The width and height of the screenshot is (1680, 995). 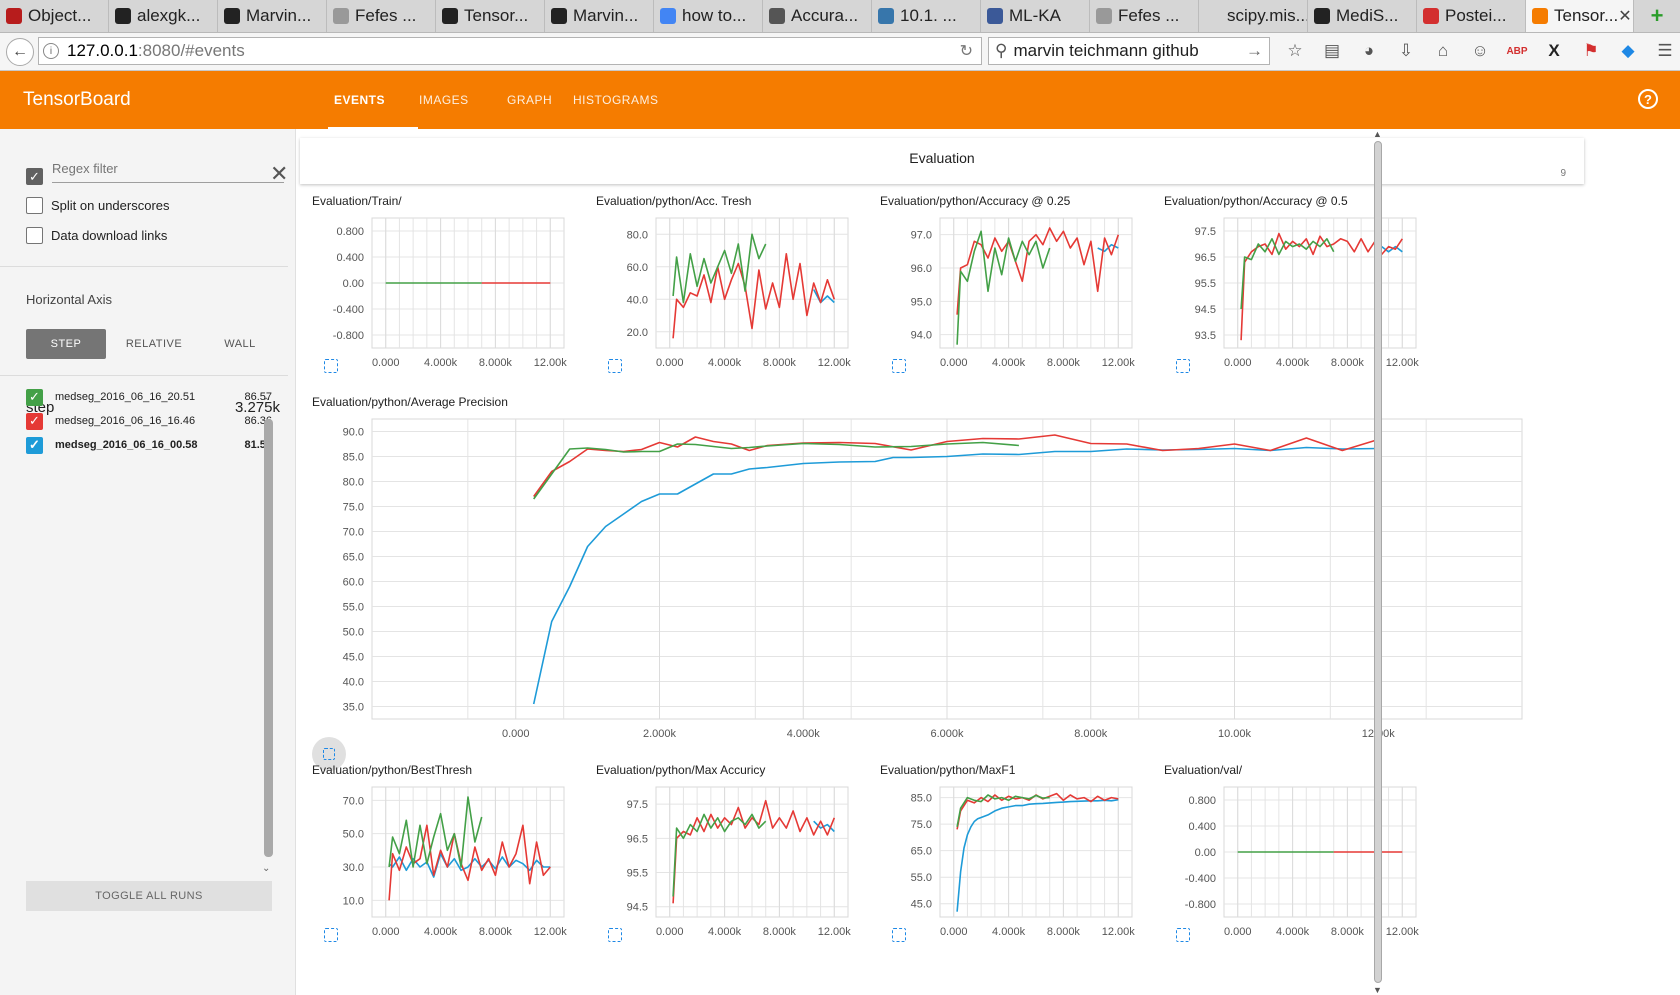 I want to click on run-row: ✓ medseg_2016_06_16_20.51 86.57, so click(x=149, y=397).